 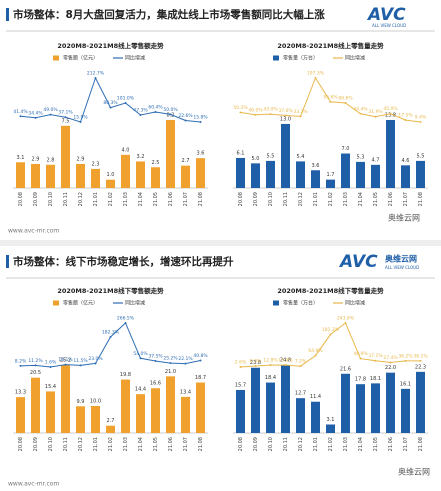 I want to click on line-label: 13.4%, so click(x=285, y=361).